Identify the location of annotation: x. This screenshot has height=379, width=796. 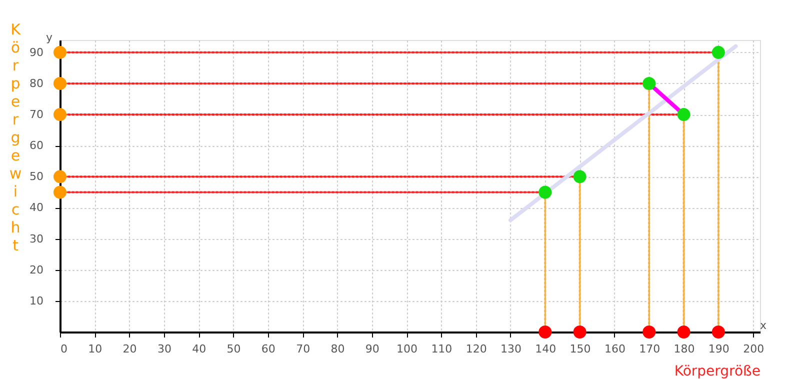
(763, 325).